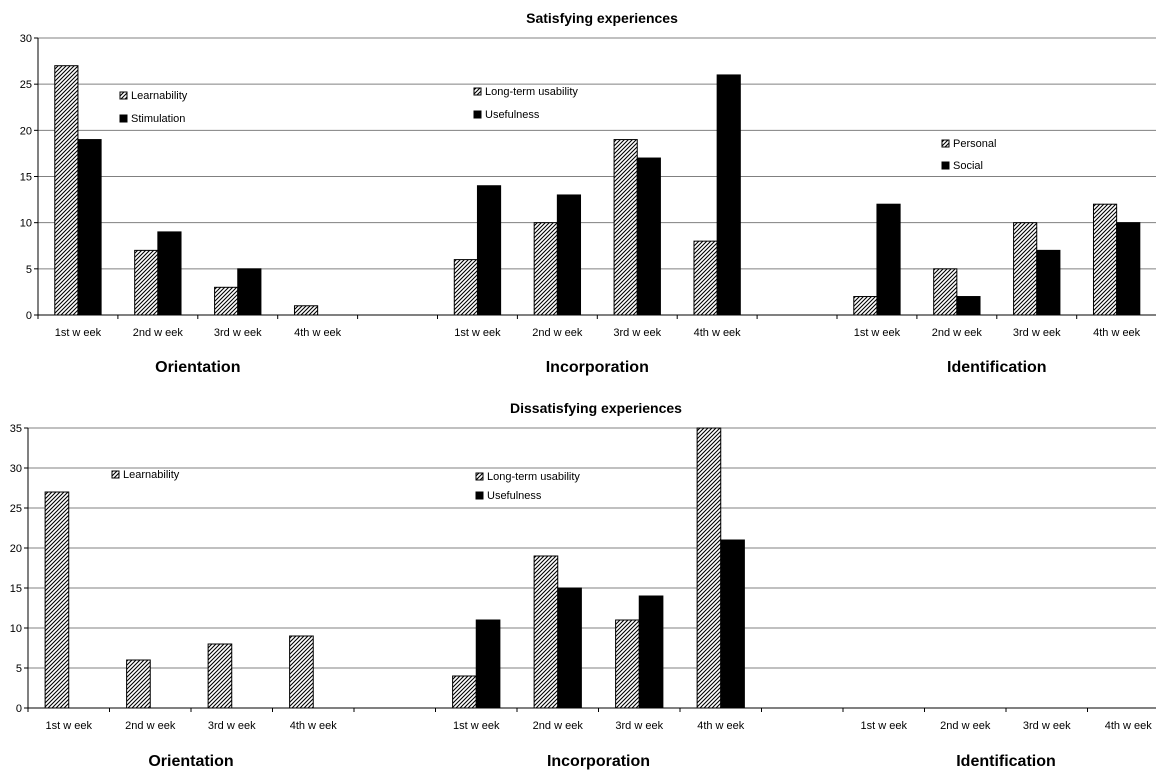 This screenshot has width=1156, height=770. What do you see at coordinates (512, 115) in the screenshot?
I see `satisfying-legend-label: Usefulness` at bounding box center [512, 115].